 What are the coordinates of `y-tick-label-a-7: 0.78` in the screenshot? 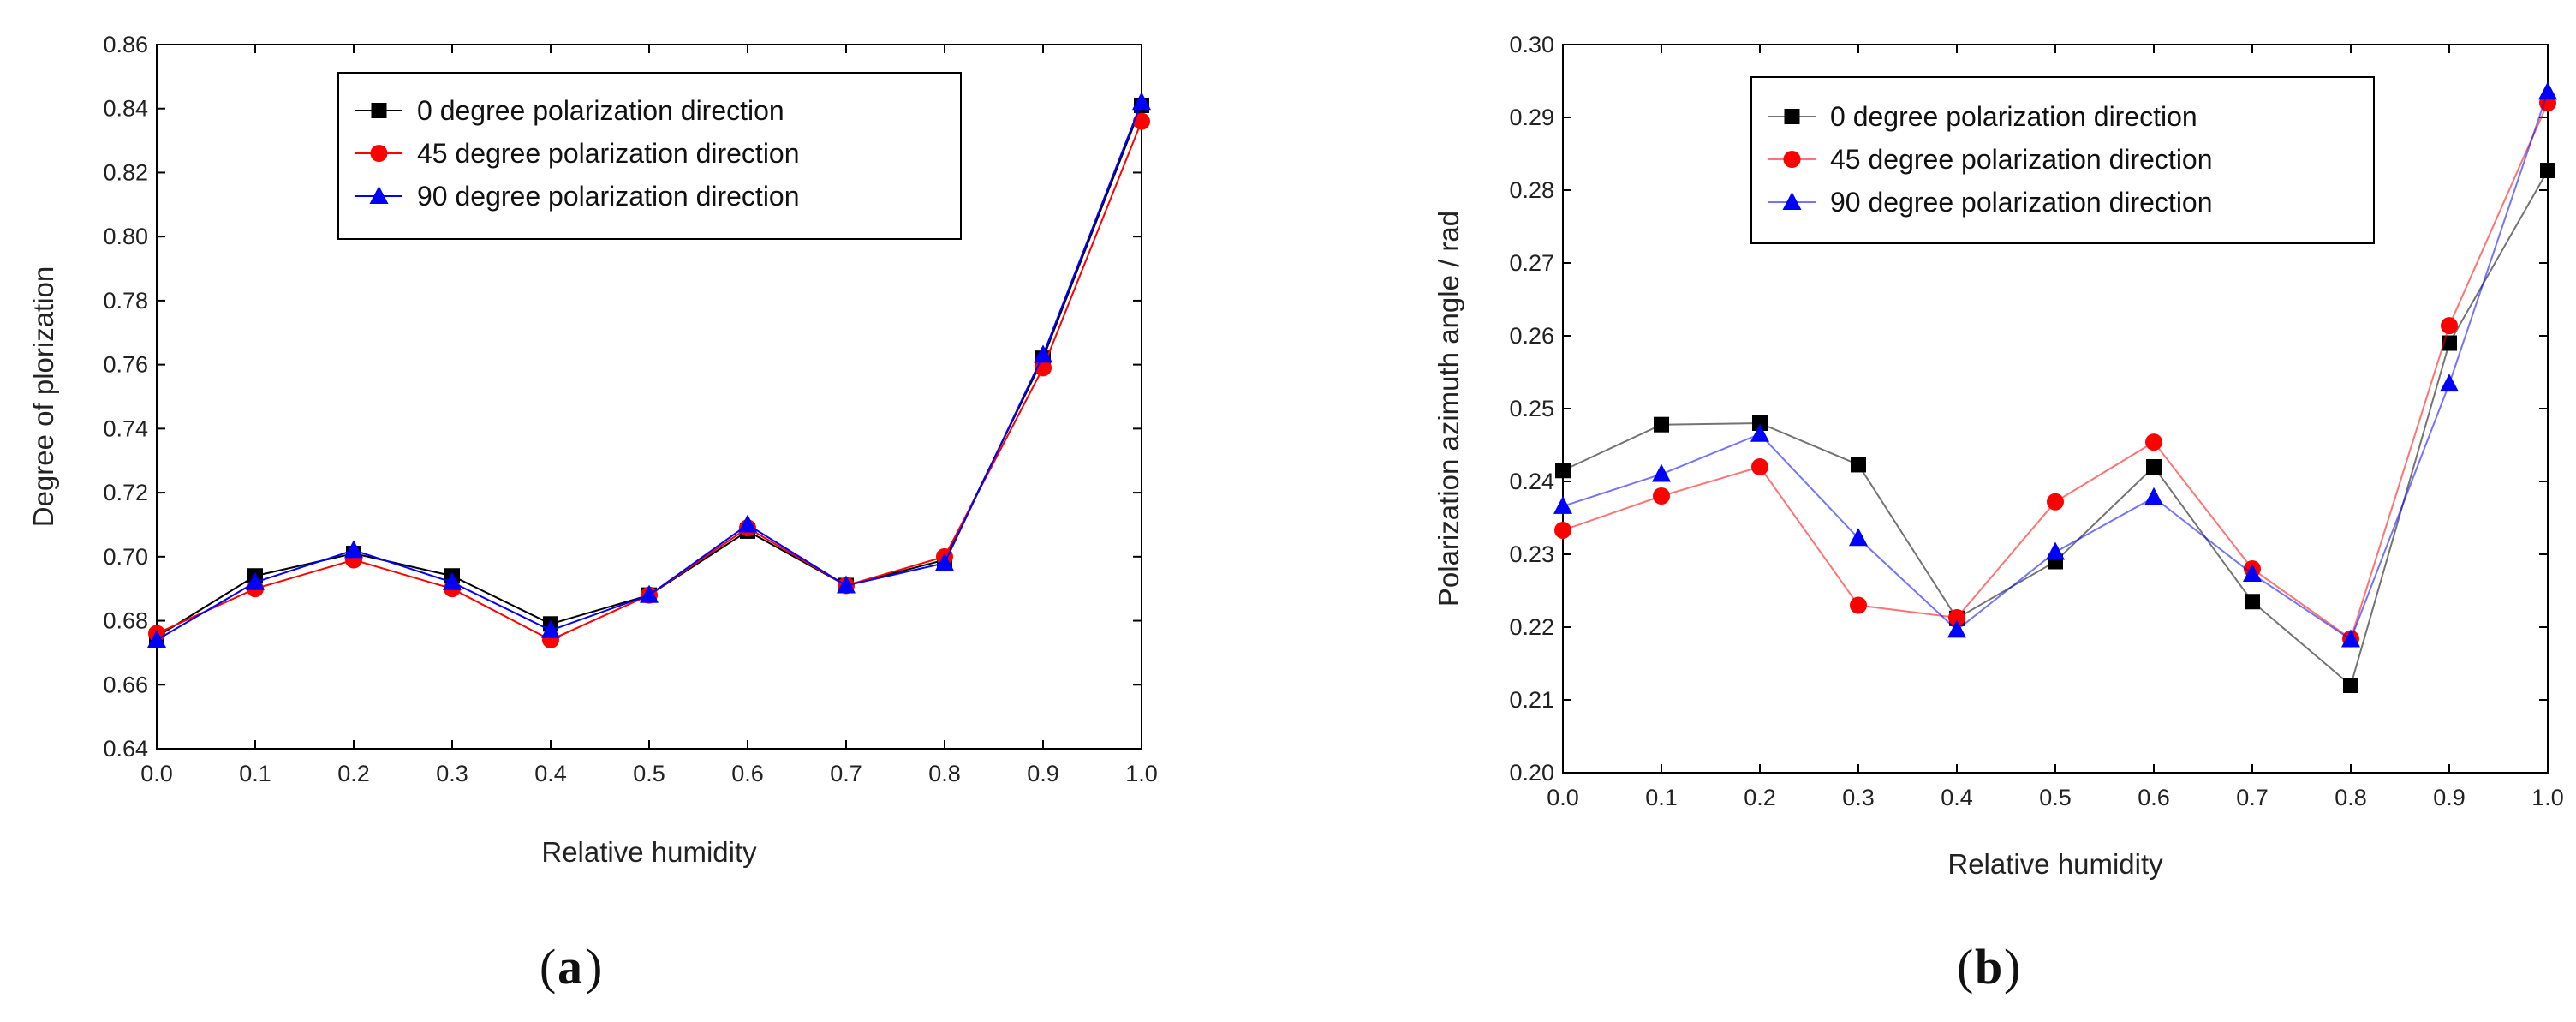 It's located at (126, 301).